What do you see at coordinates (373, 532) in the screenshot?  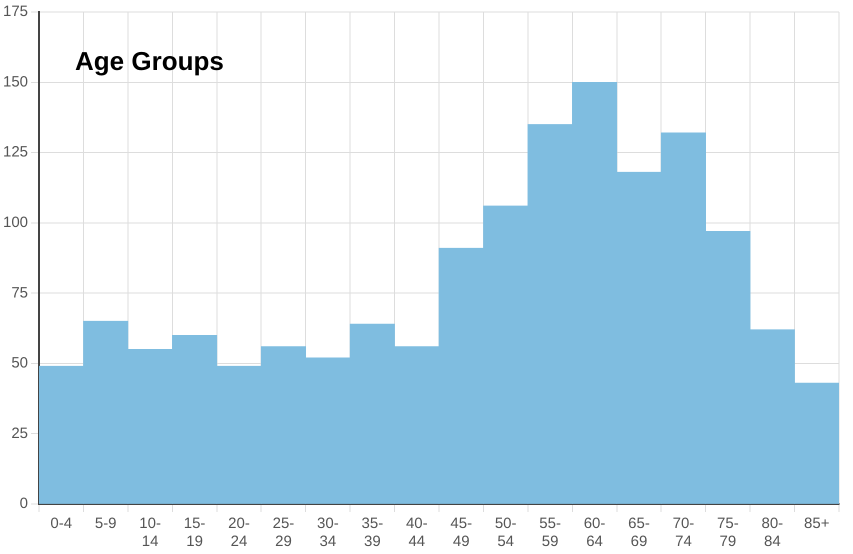 I see `x-tick-label: 35-39` at bounding box center [373, 532].